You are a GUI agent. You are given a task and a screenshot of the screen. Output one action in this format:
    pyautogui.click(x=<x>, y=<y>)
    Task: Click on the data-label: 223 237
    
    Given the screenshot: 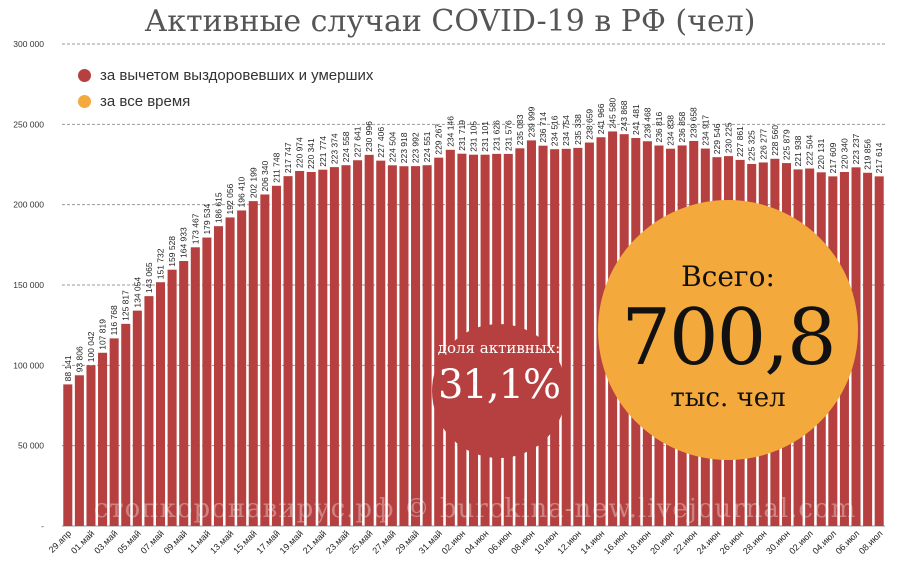 What is the action you would take?
    pyautogui.click(x=856, y=148)
    